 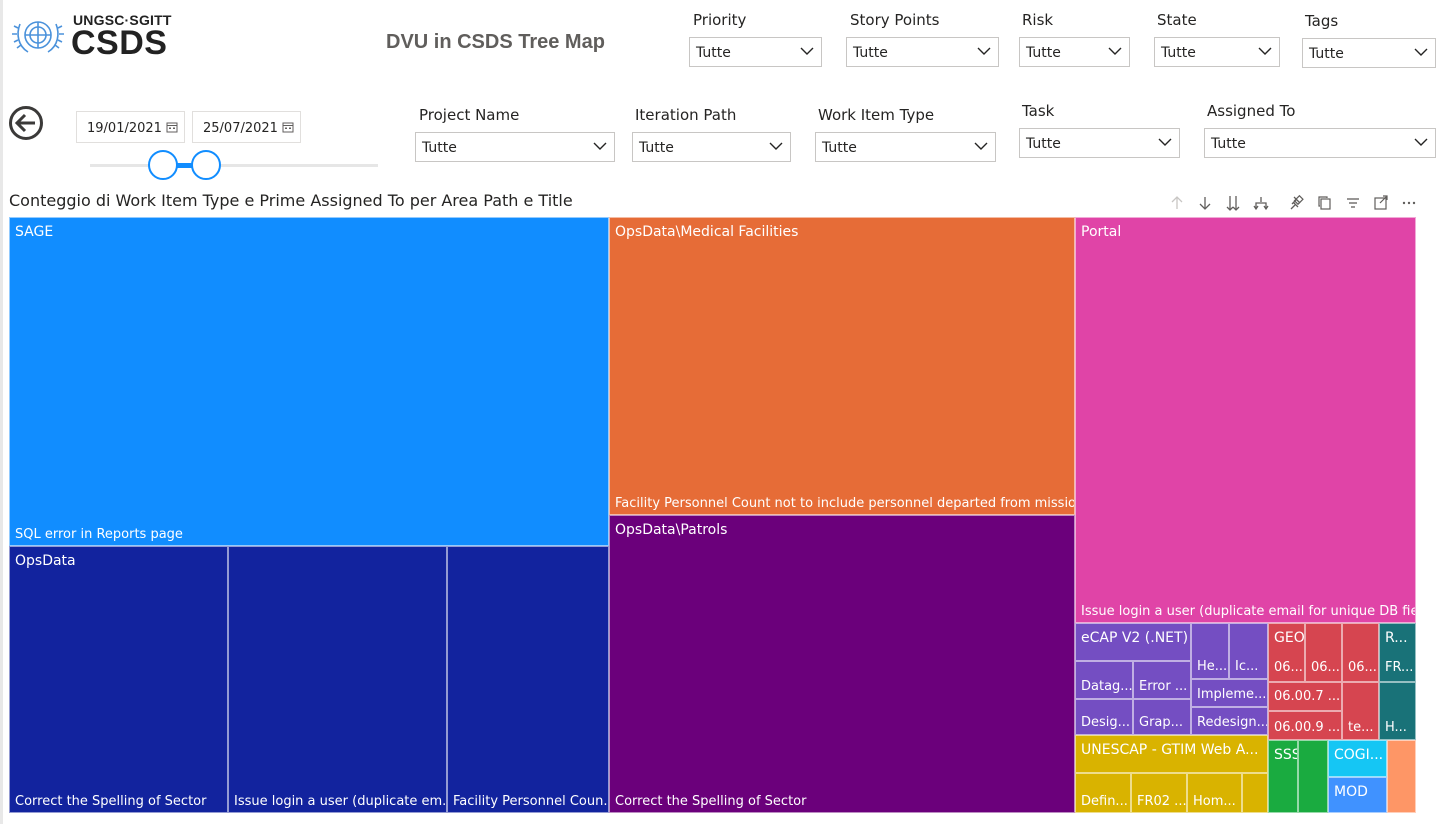 What do you see at coordinates (720, 20) in the screenshot?
I see `priority-label: Priority` at bounding box center [720, 20].